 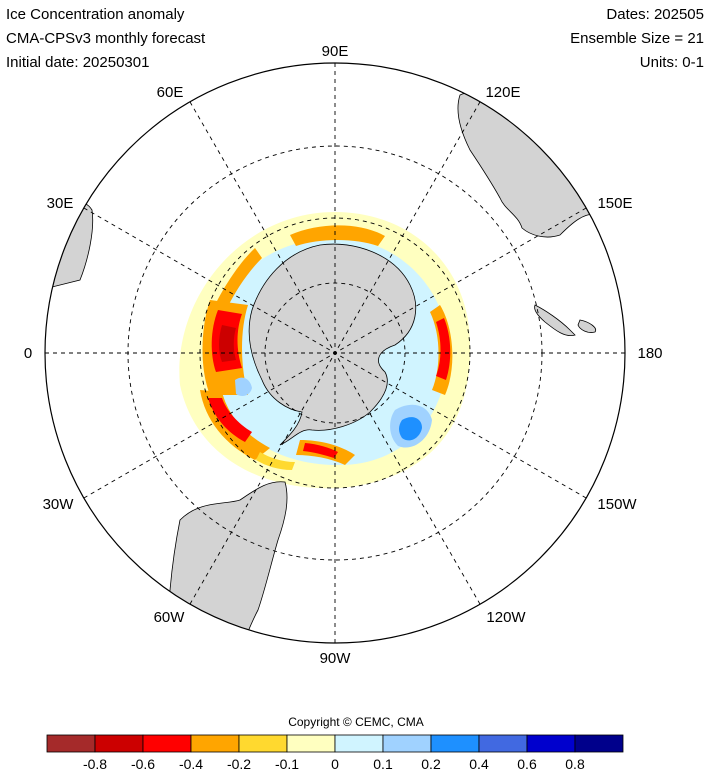 I want to click on colorbar-tick-label: -0.2, so click(x=239, y=764).